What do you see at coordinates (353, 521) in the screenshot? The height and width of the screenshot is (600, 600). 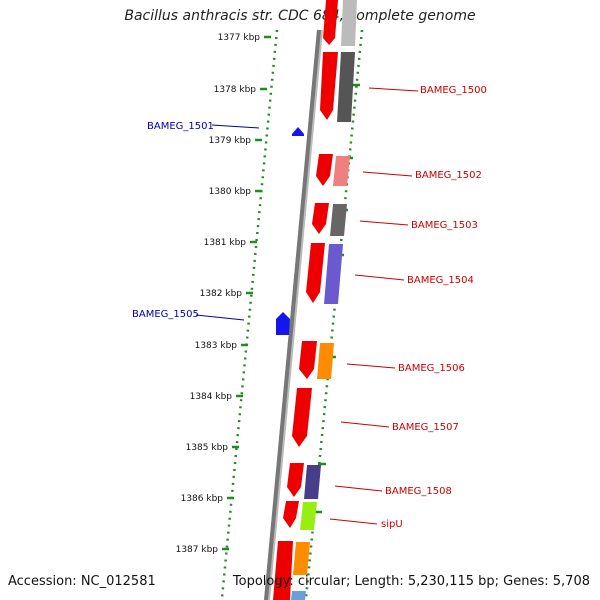 I see `connector-sipu` at bounding box center [353, 521].